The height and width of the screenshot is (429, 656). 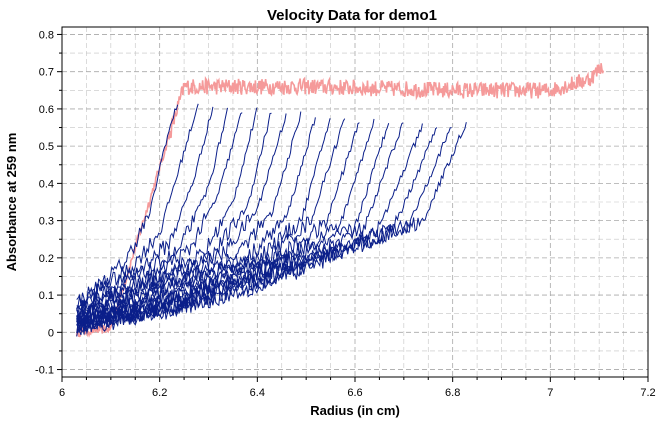 What do you see at coordinates (11, 202) in the screenshot?
I see `y-axis-label: Absorbance at 259 nm` at bounding box center [11, 202].